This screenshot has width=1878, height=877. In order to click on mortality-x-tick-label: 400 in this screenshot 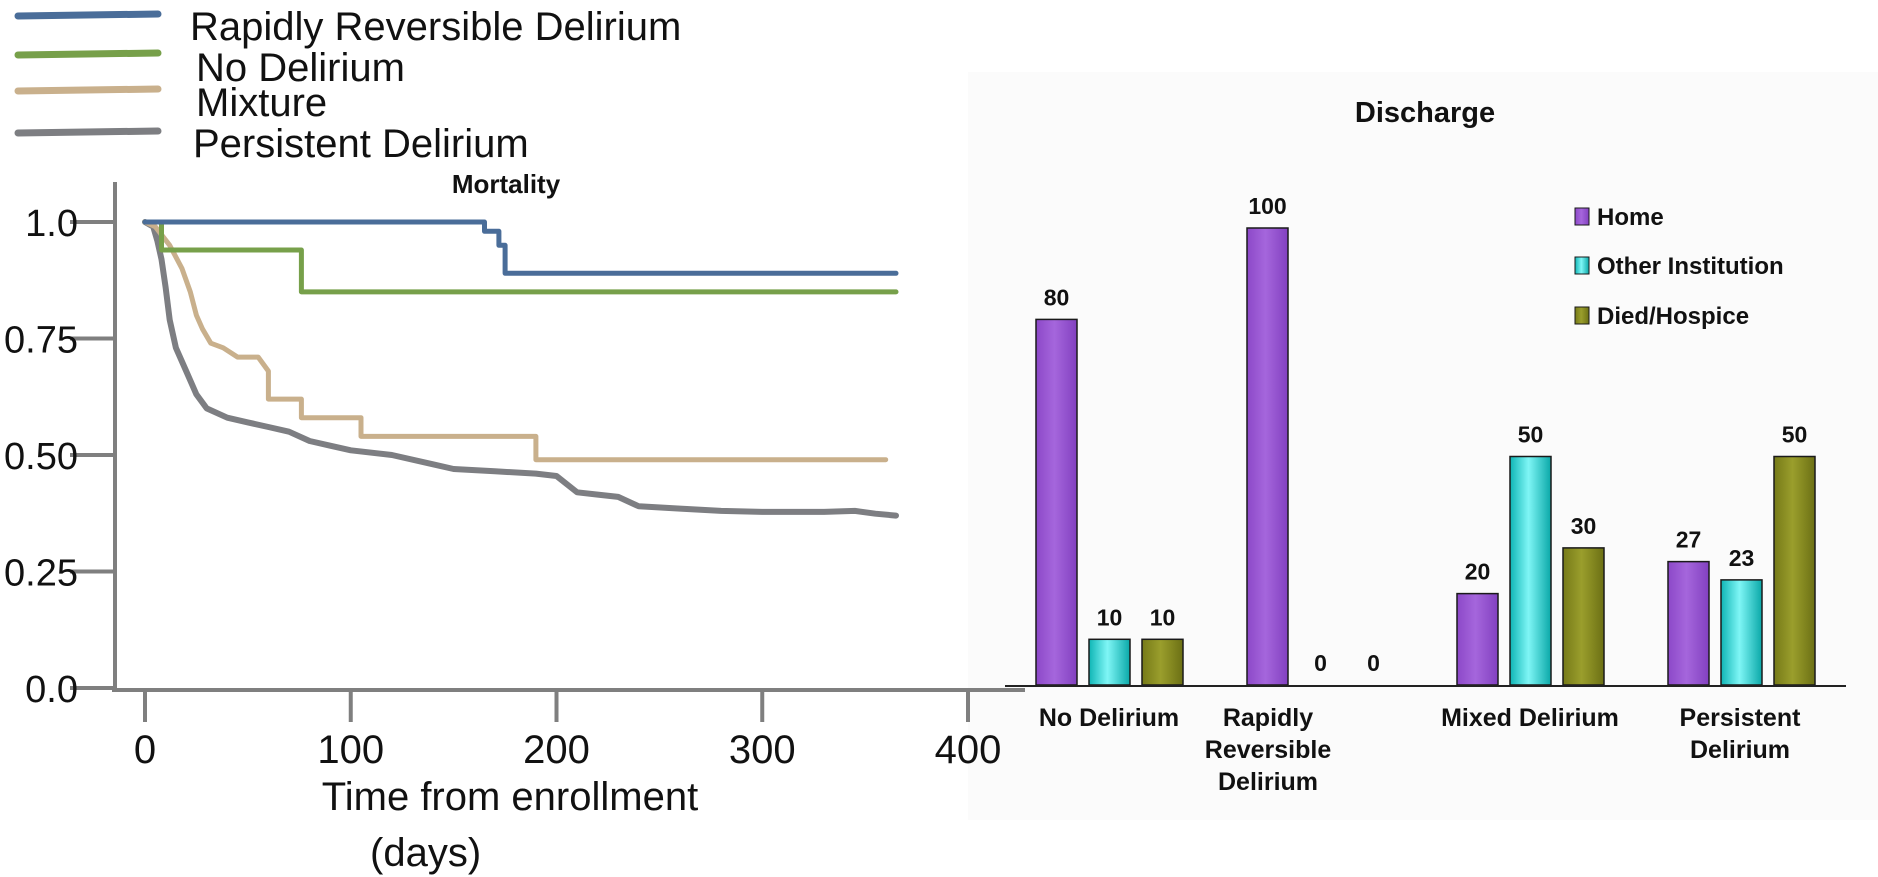, I will do `click(968, 750)`.